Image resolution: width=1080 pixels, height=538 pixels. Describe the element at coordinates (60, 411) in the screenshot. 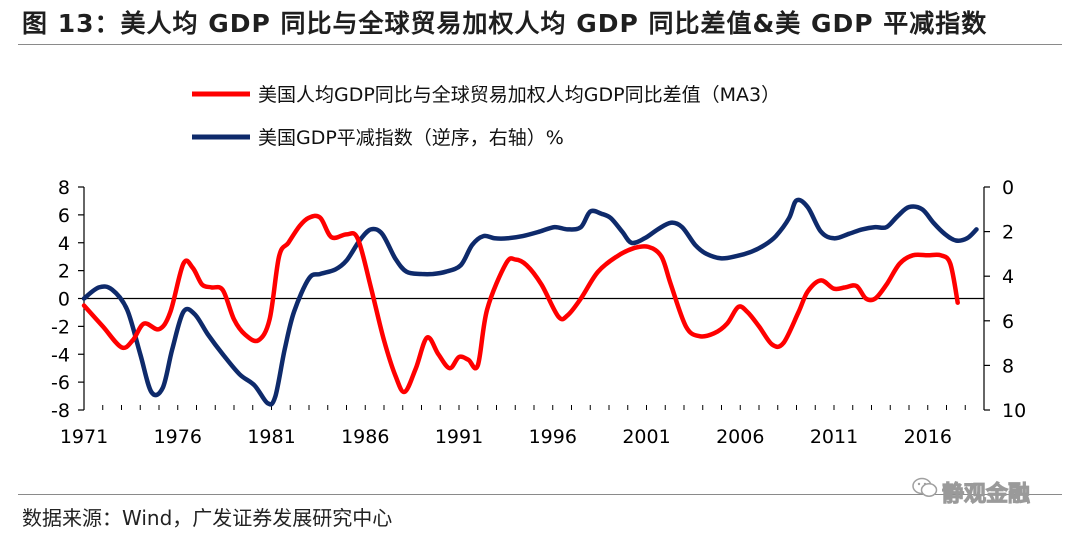

I see `left-axis-tick-label: -8` at that location.